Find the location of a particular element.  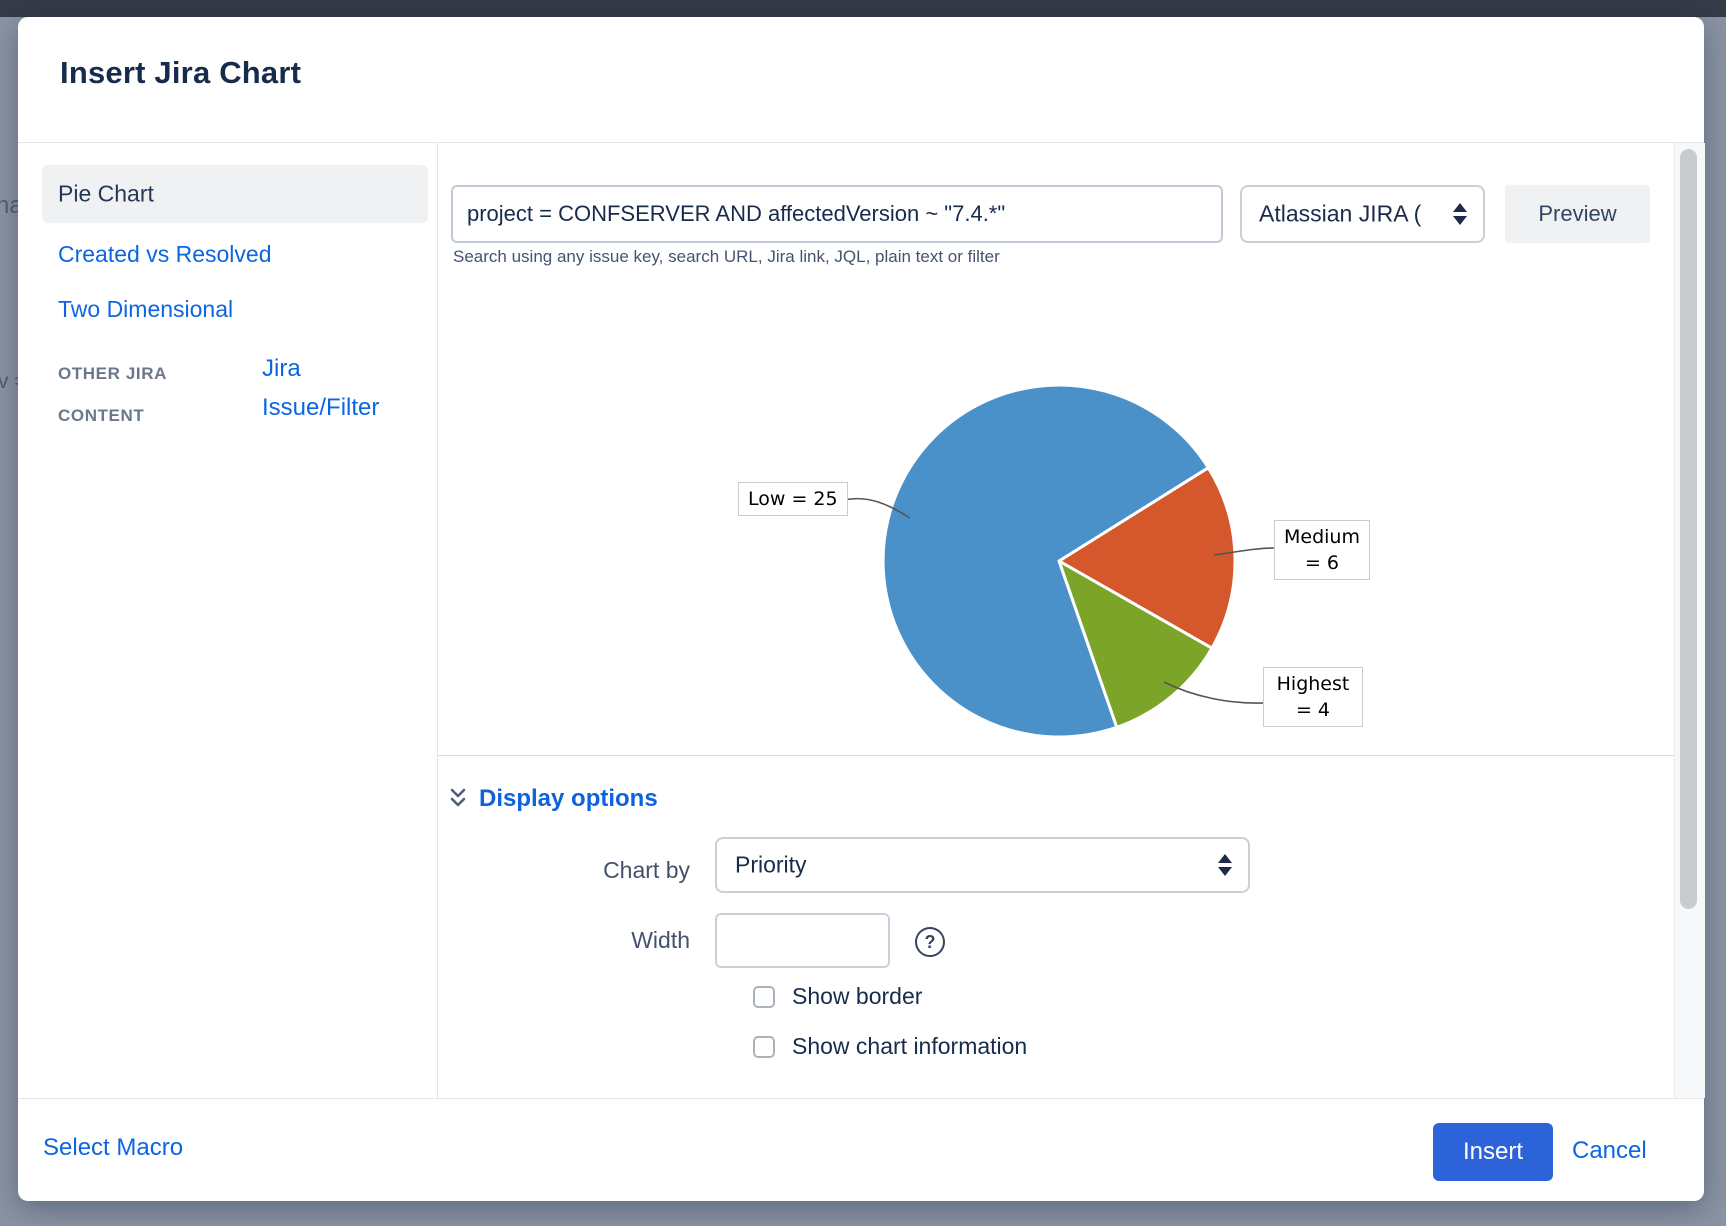

preview-button: Preview is located at coordinates (1577, 214).